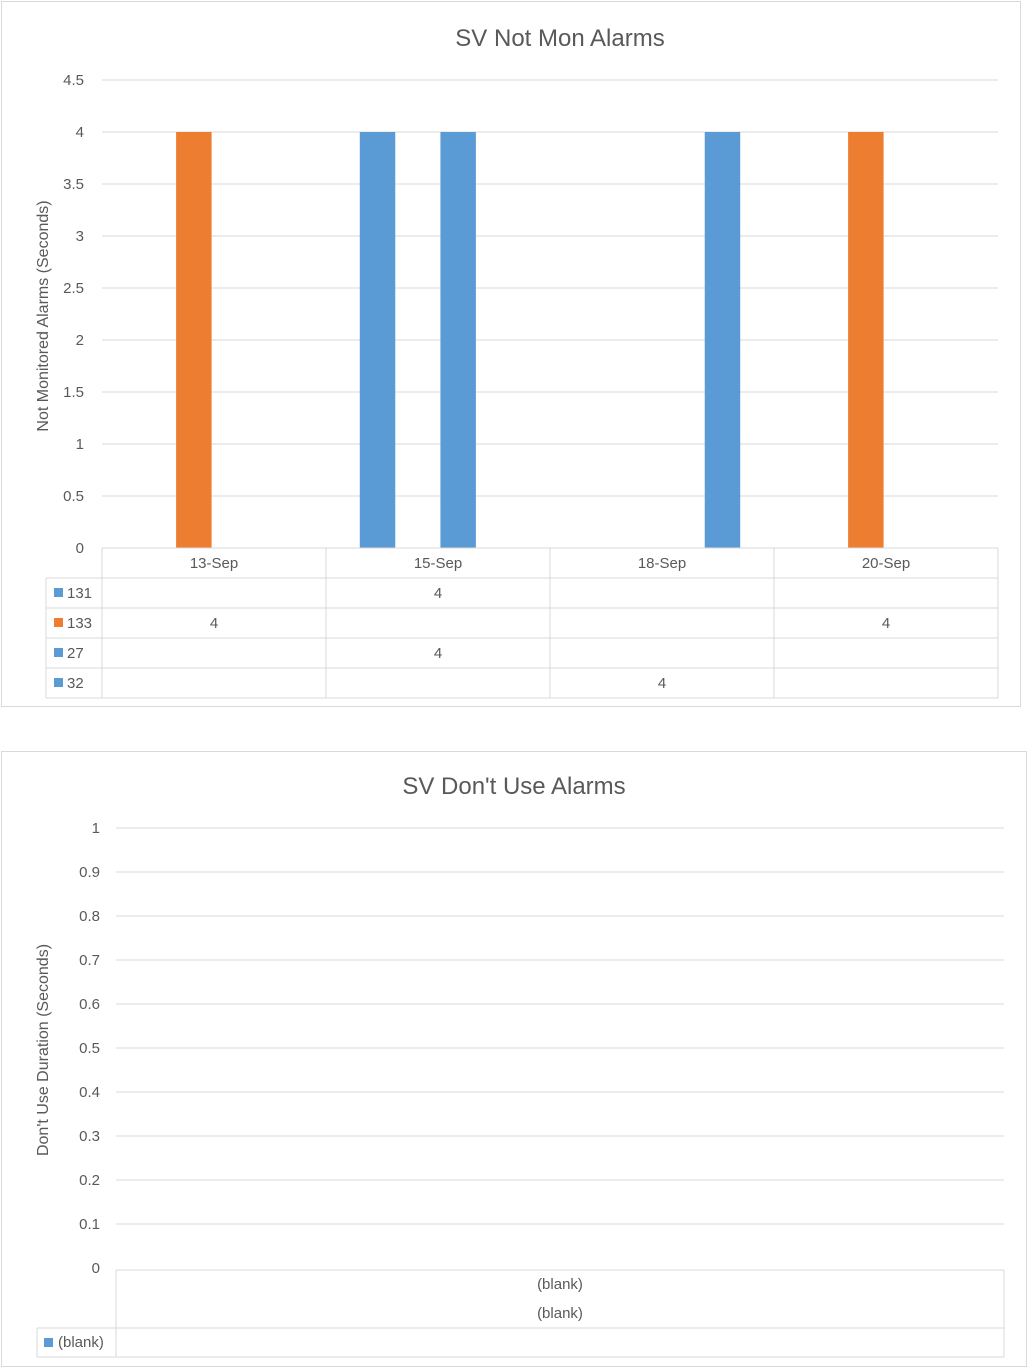  Describe the element at coordinates (722, 340) in the screenshot. I see `bar-32-18-Sep` at that location.